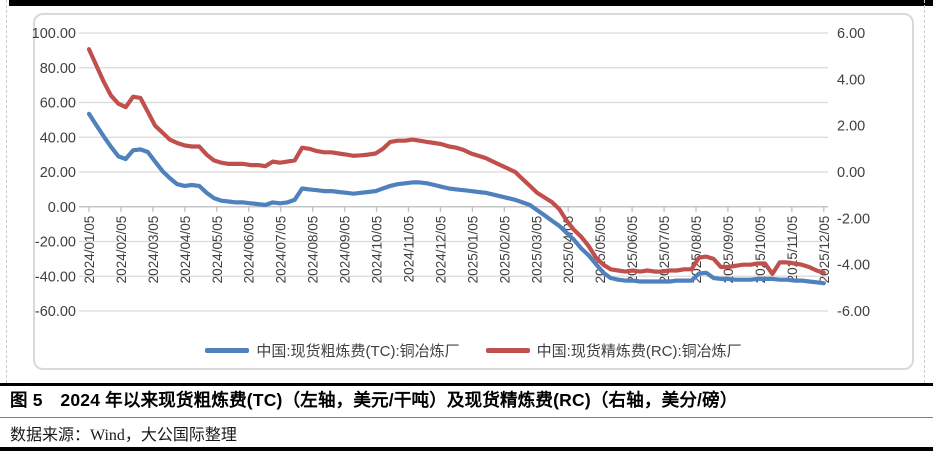 This screenshot has width=933, height=452. I want to click on data-source-note: 数据来源：Wind，大公国际整理, so click(123, 435).